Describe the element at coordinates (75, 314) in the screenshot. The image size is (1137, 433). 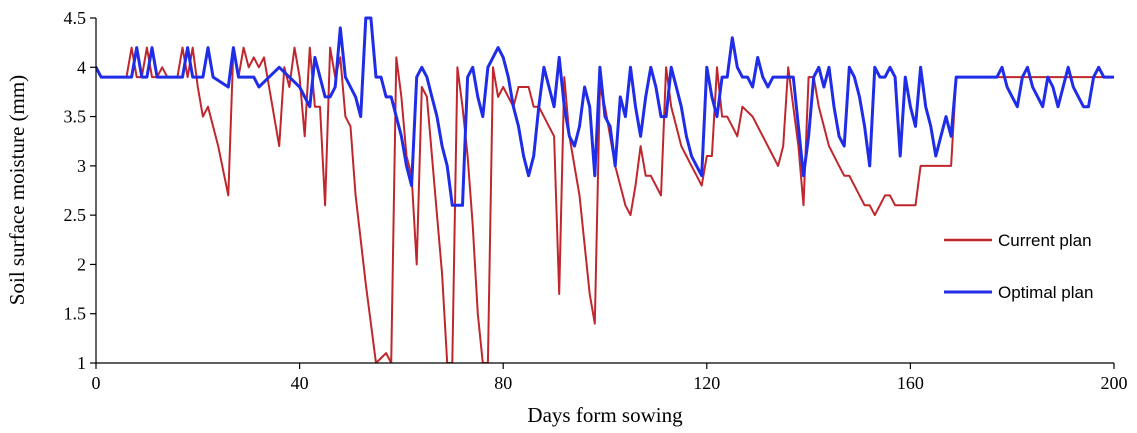
I see `y-tick-label: 1.5` at that location.